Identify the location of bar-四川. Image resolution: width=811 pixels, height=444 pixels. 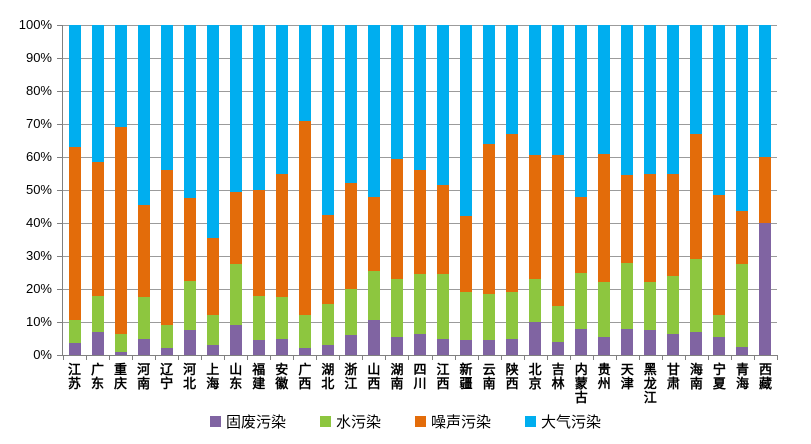
(419, 190).